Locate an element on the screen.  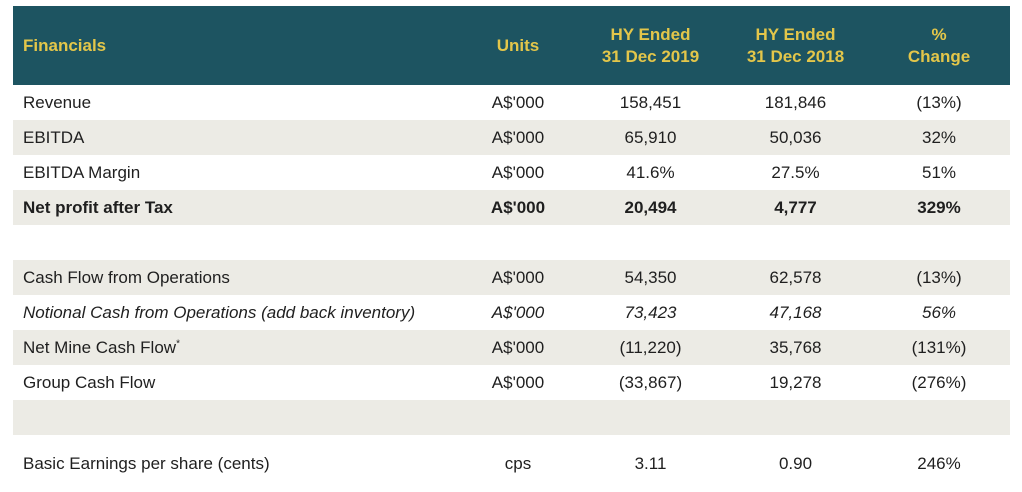
row-hy-2018: 62,578 is located at coordinates (795, 277).